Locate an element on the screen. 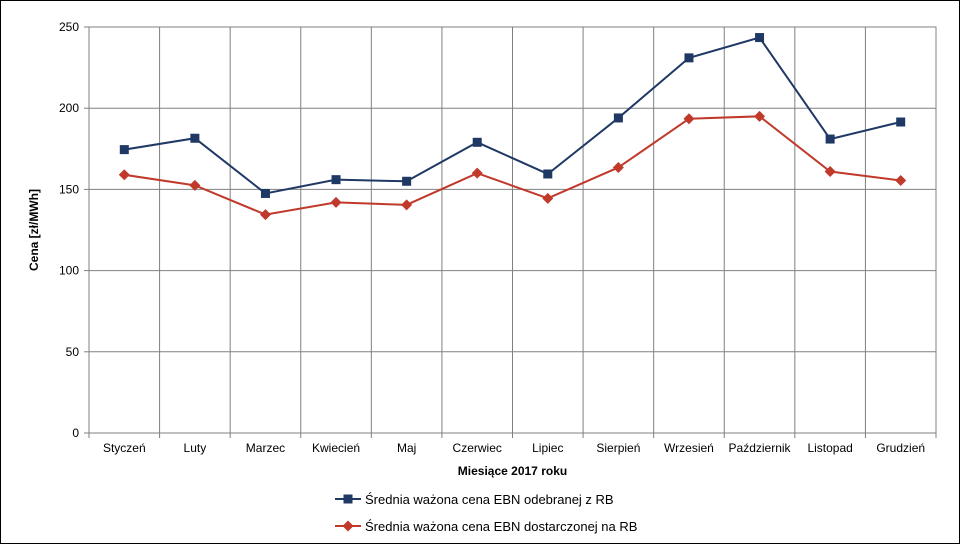 Image resolution: width=960 pixels, height=544 pixels. y-axis-title: Cena [zł/MWh] is located at coordinates (34, 230).